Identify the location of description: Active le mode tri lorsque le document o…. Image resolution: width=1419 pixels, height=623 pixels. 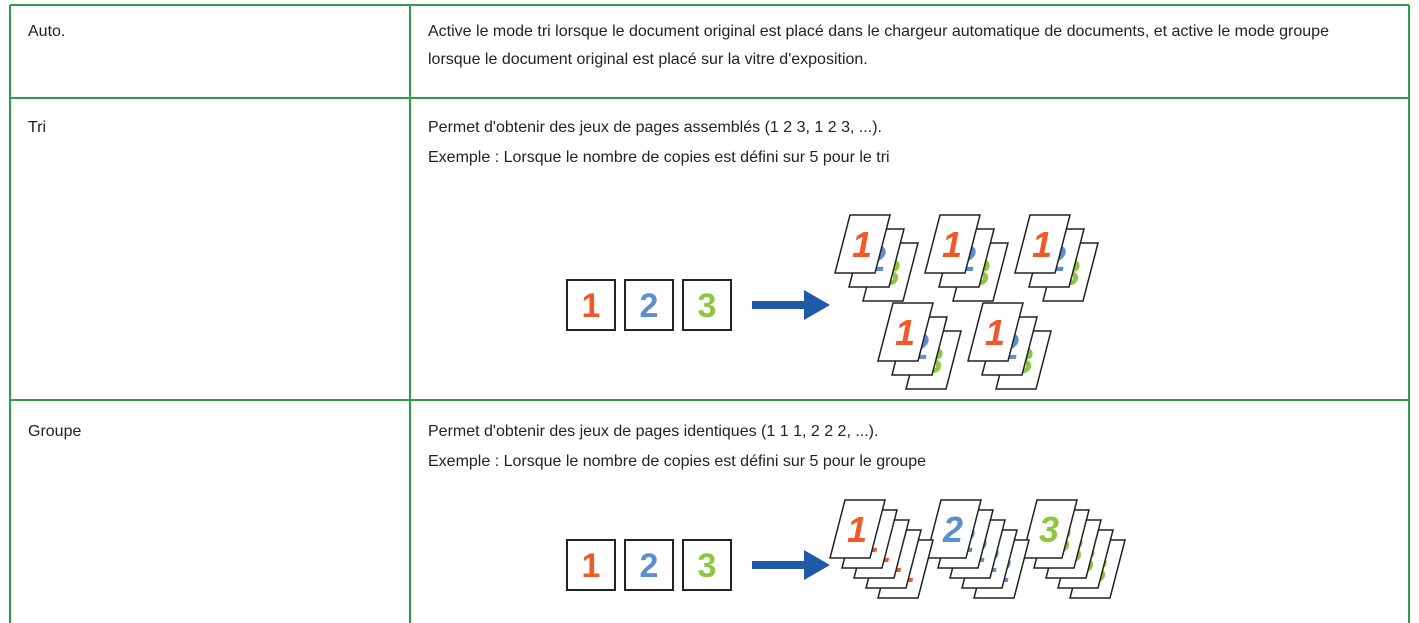
(878, 45).